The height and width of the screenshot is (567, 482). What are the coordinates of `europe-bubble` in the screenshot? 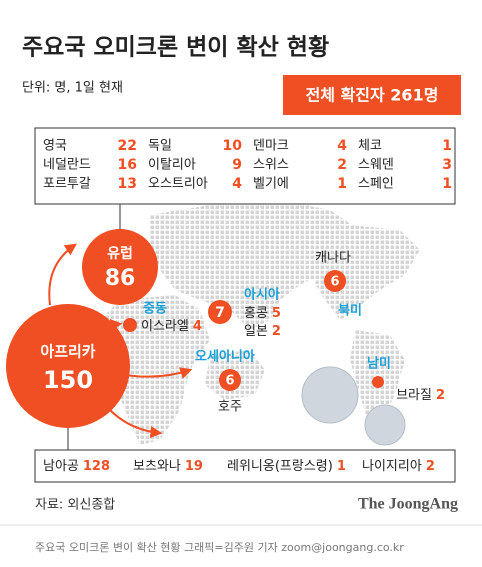 It's located at (120, 267).